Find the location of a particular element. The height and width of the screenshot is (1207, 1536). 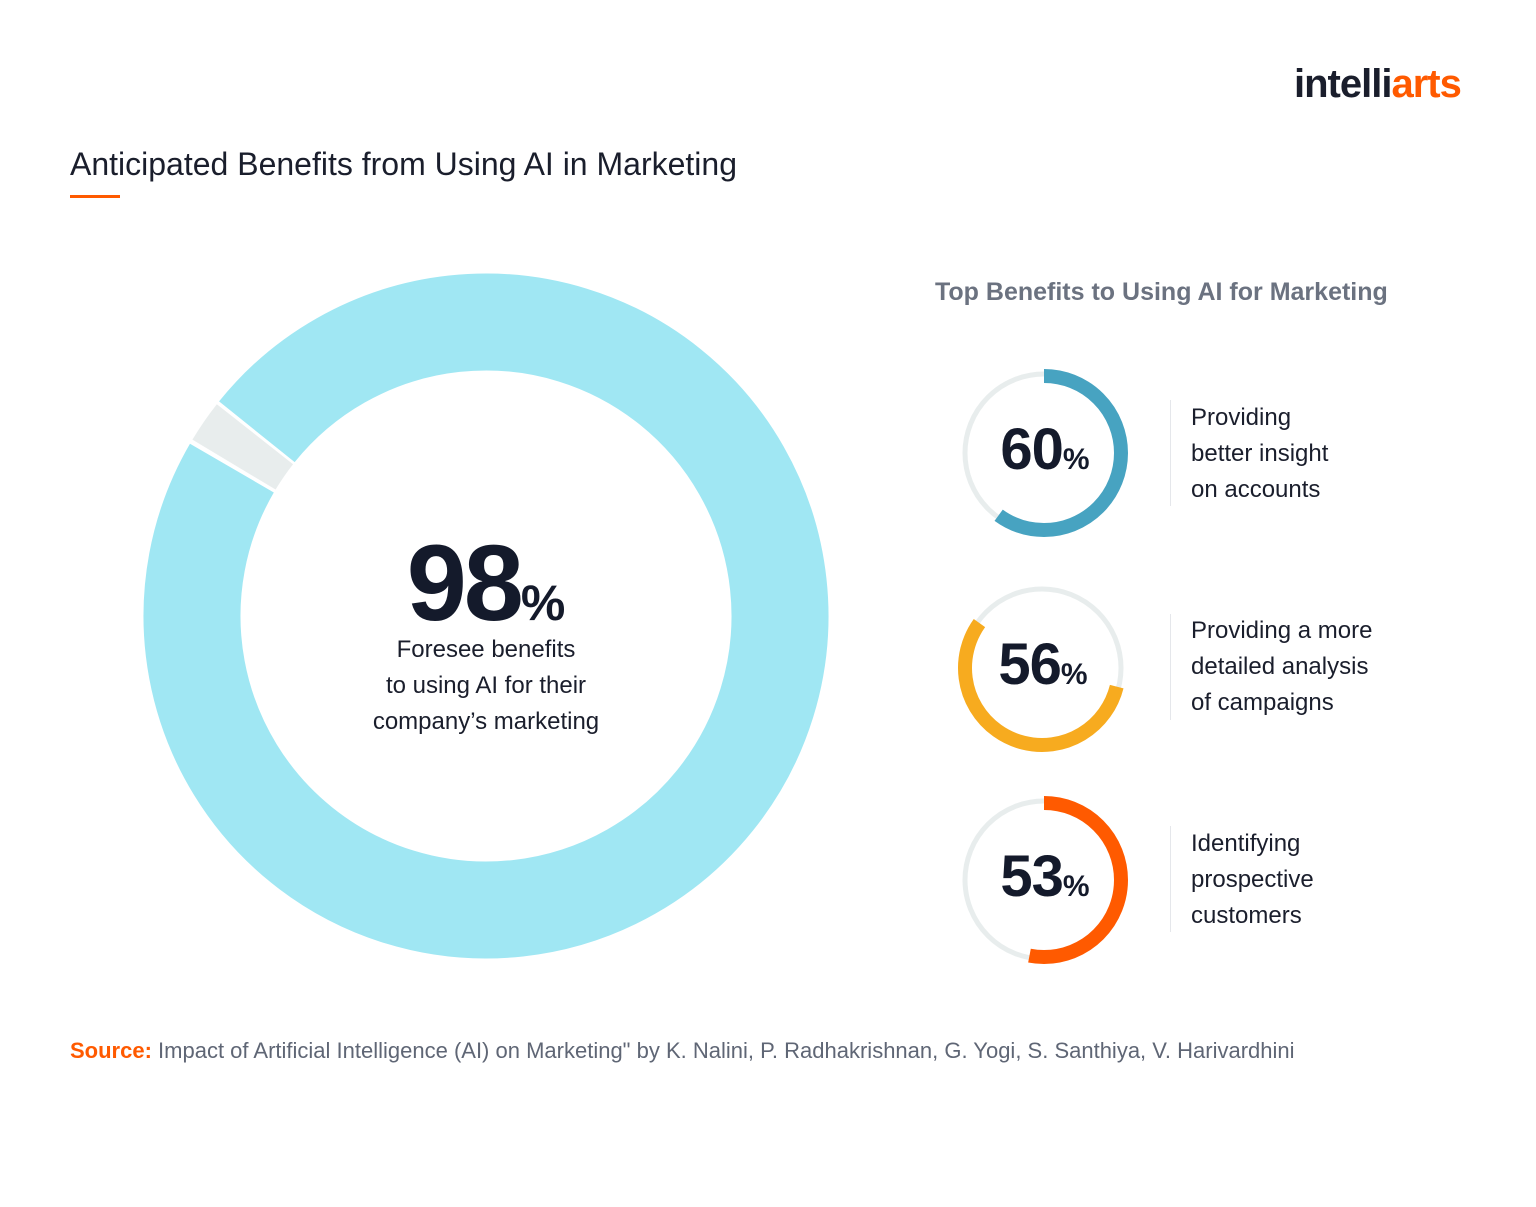

benefits-title: Top Benefits to Using AI for Marketing is located at coordinates (1161, 292).